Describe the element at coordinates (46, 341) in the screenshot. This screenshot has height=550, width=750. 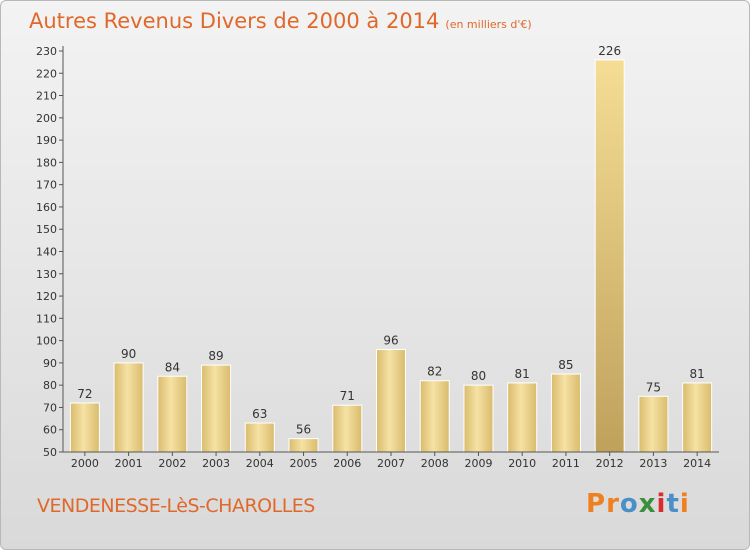
I see `y-tick-label: 100` at that location.